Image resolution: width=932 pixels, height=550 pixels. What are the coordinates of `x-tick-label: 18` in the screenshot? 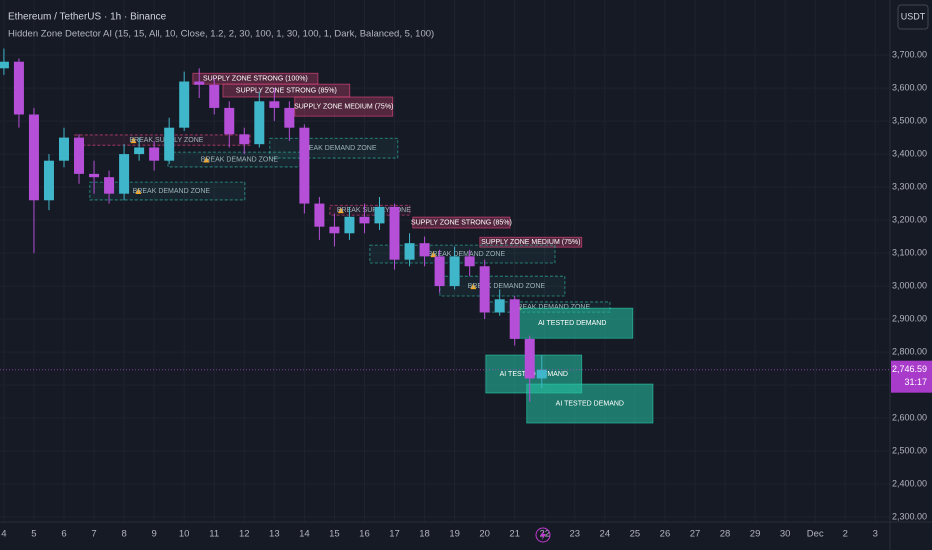 It's located at (424, 534).